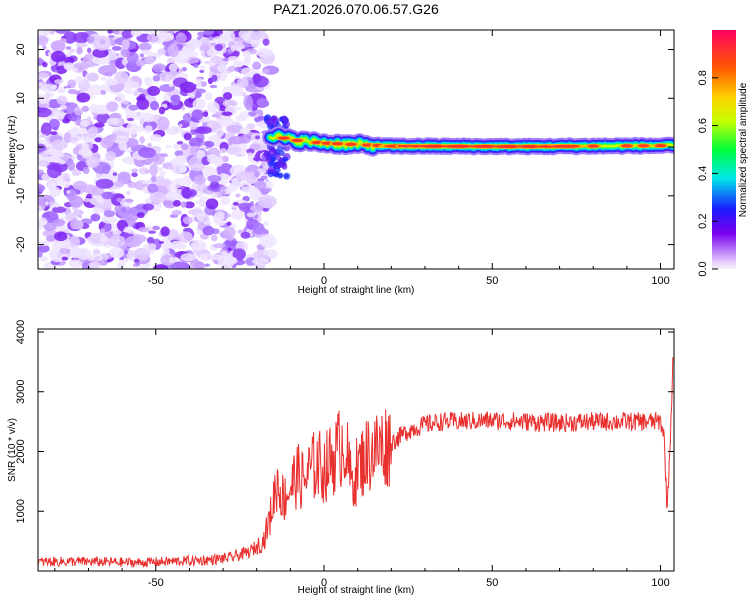 Image resolution: width=750 pixels, height=600 pixels. What do you see at coordinates (21, 391) in the screenshot?
I see `snr-ytick-label: 3000` at bounding box center [21, 391].